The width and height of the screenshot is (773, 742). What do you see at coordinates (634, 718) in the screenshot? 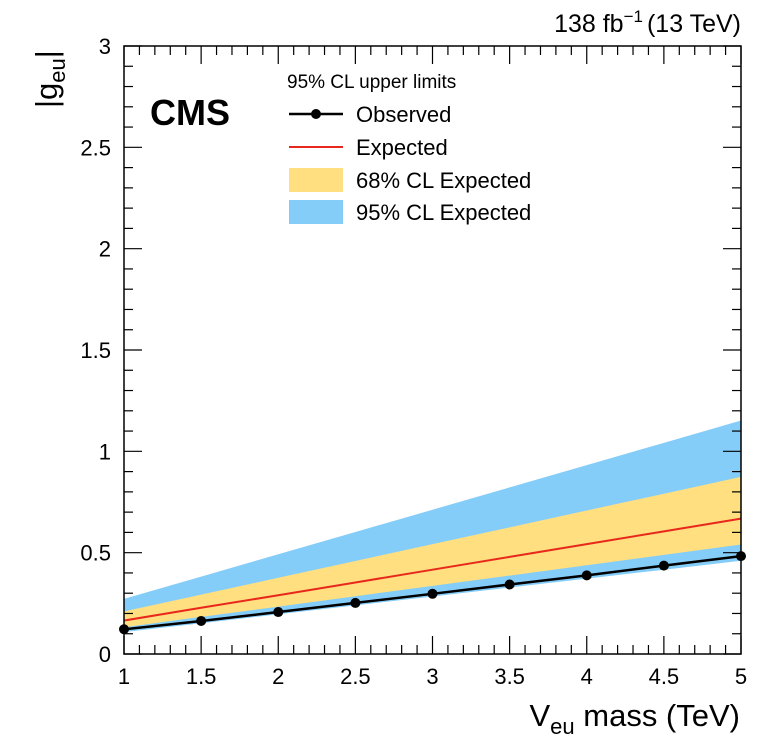
I see `x-axis-title: Veu mass (TeV)` at bounding box center [634, 718].